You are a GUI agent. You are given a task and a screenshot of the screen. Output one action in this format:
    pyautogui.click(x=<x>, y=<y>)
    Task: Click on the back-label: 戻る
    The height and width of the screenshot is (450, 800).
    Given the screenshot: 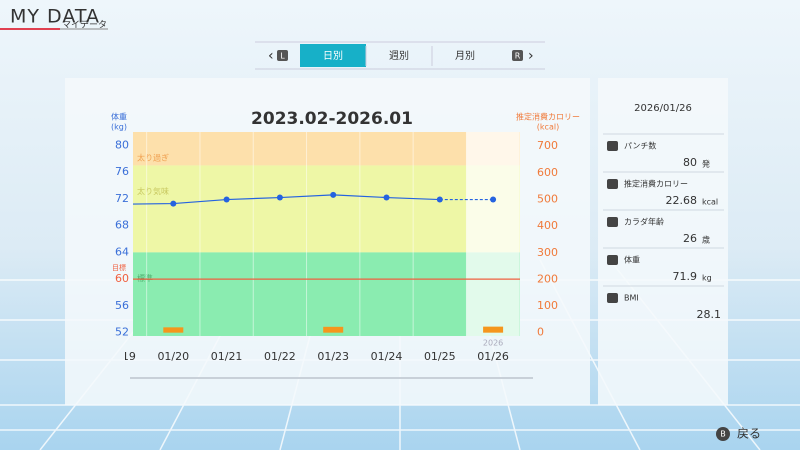 What is the action you would take?
    pyautogui.click(x=749, y=434)
    